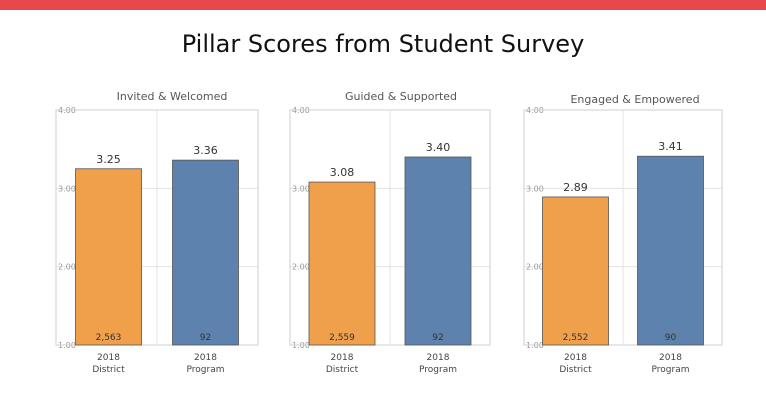 The image size is (766, 394). Describe the element at coordinates (172, 96) in the screenshot. I see `panel-title-invited-welcomed: Invited & Welcomed` at that location.